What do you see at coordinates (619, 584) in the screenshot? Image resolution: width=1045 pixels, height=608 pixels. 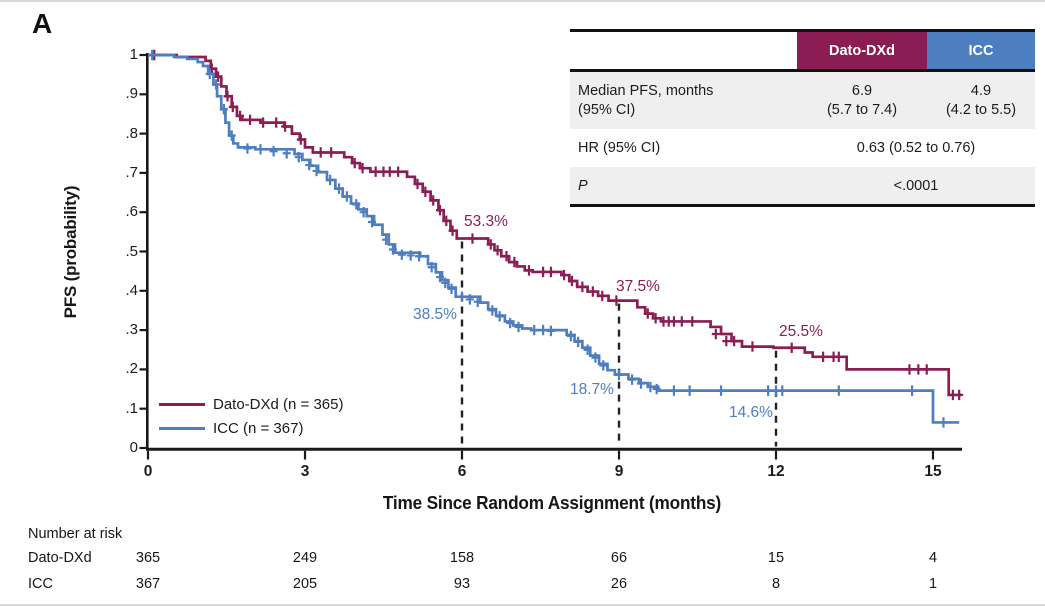 I see `risk-value: 26` at bounding box center [619, 584].